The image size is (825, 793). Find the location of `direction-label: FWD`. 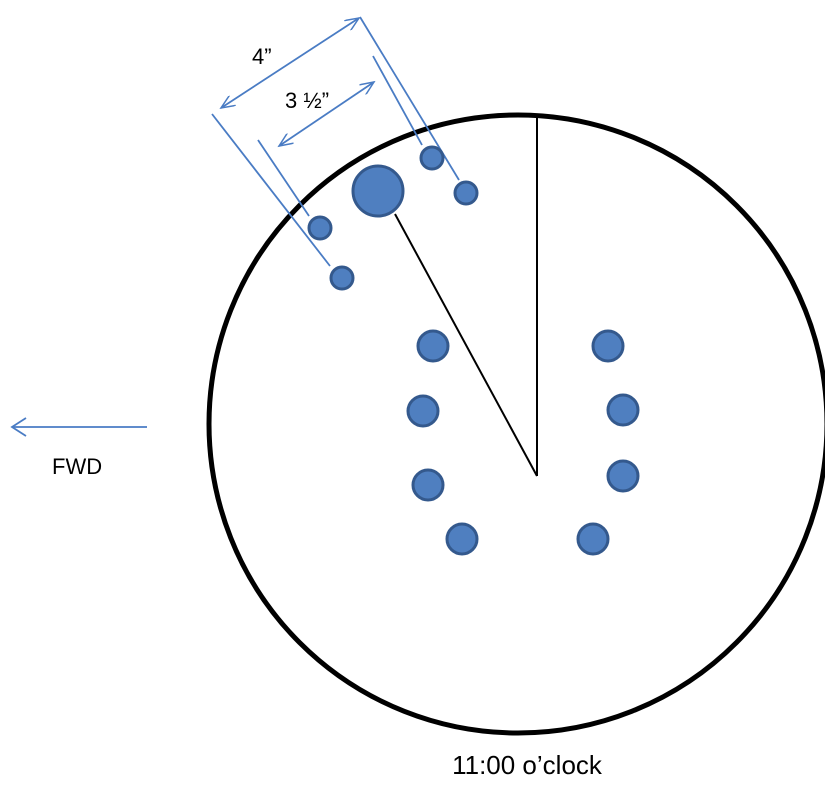

direction-label: FWD is located at coordinates (77, 466).